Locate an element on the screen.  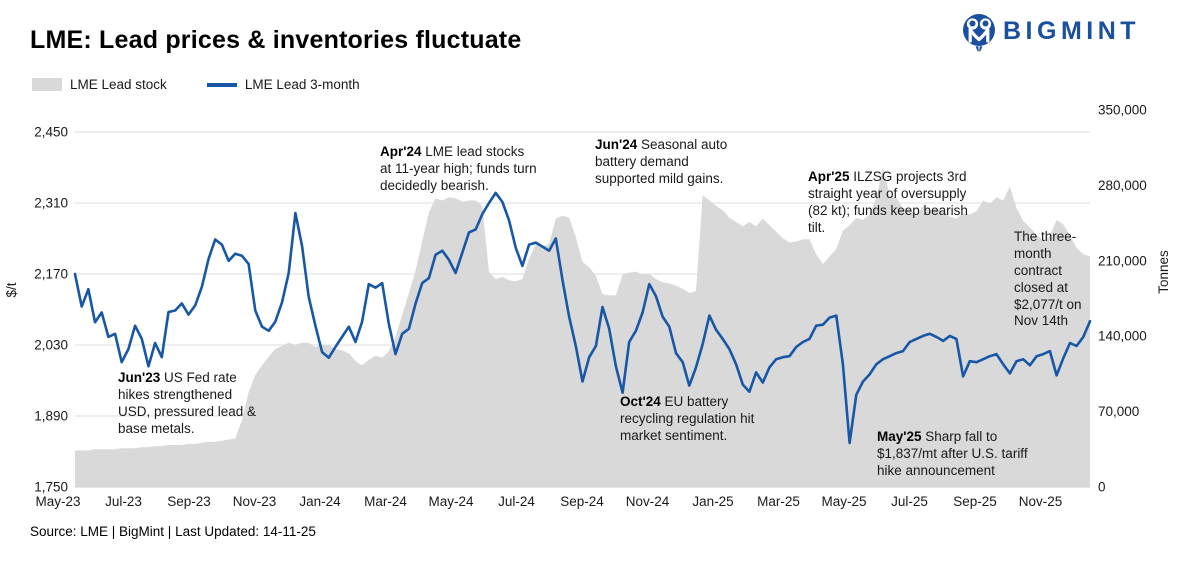
line-swatch-icon is located at coordinates (221, 84).